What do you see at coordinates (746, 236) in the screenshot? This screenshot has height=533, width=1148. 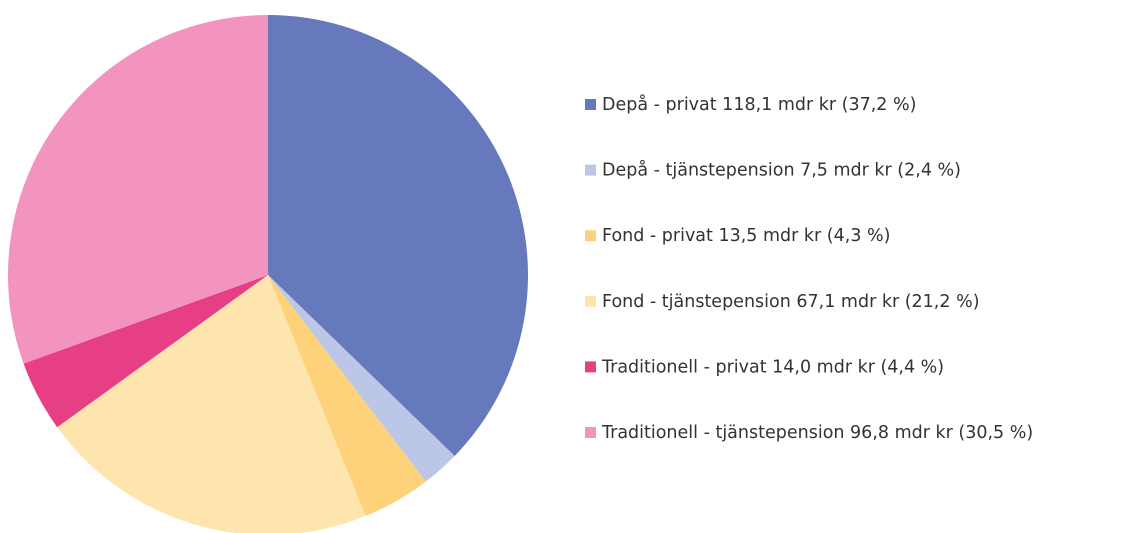 I see `legend-label: Fond - privat 13,5 mdr kr (4,3 %)` at bounding box center [746, 236].